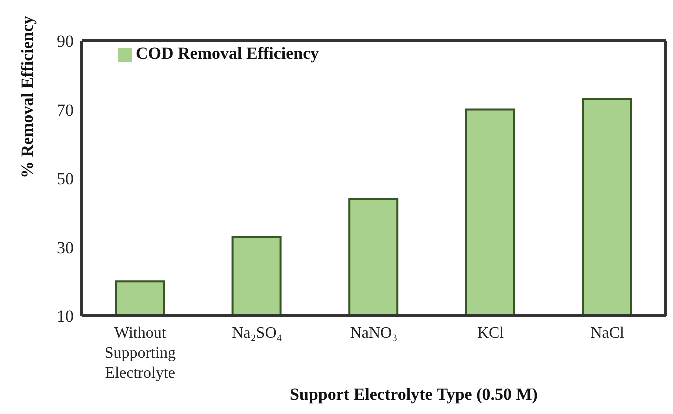 Image resolution: width=673 pixels, height=414 pixels. Describe the element at coordinates (65, 316) in the screenshot. I see `y-tick-label: 10` at that location.